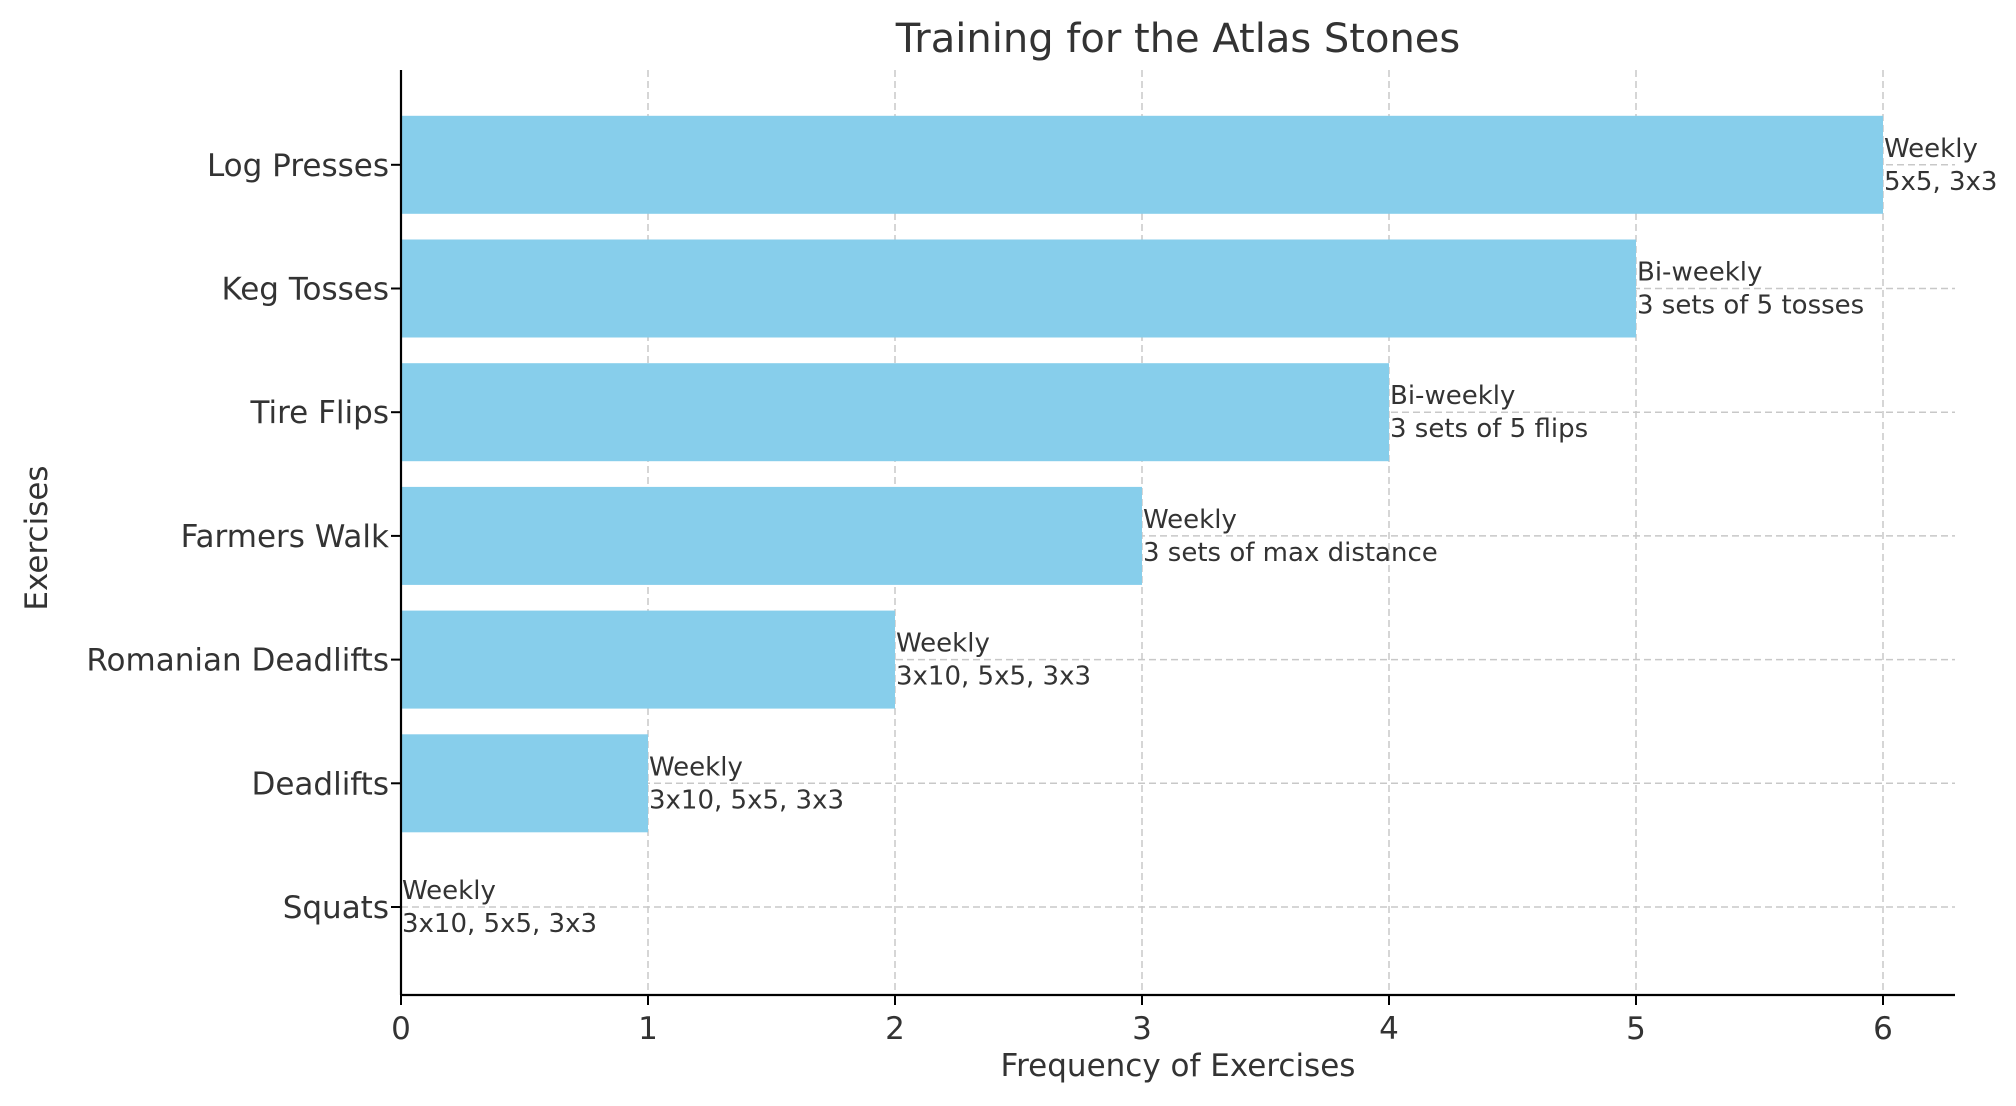  Describe the element at coordinates (319, 413) in the screenshot. I see `y-tick-label: Tire Flips` at that location.